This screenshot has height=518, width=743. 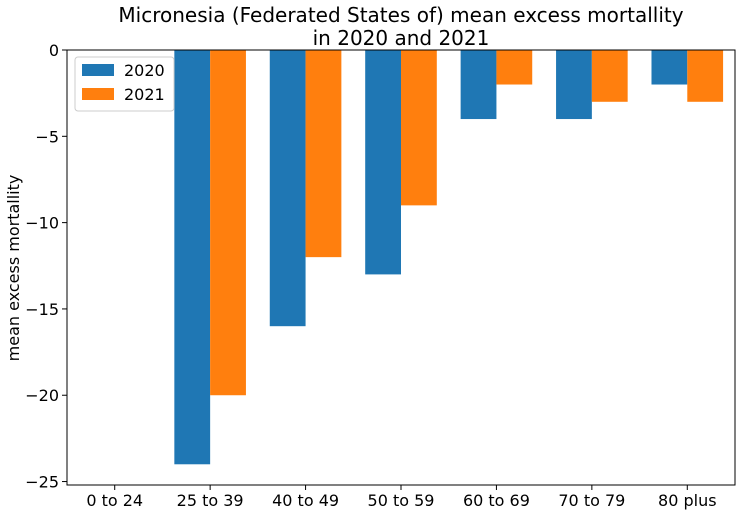 I want to click on legend: 2020 2021, so click(x=124, y=84).